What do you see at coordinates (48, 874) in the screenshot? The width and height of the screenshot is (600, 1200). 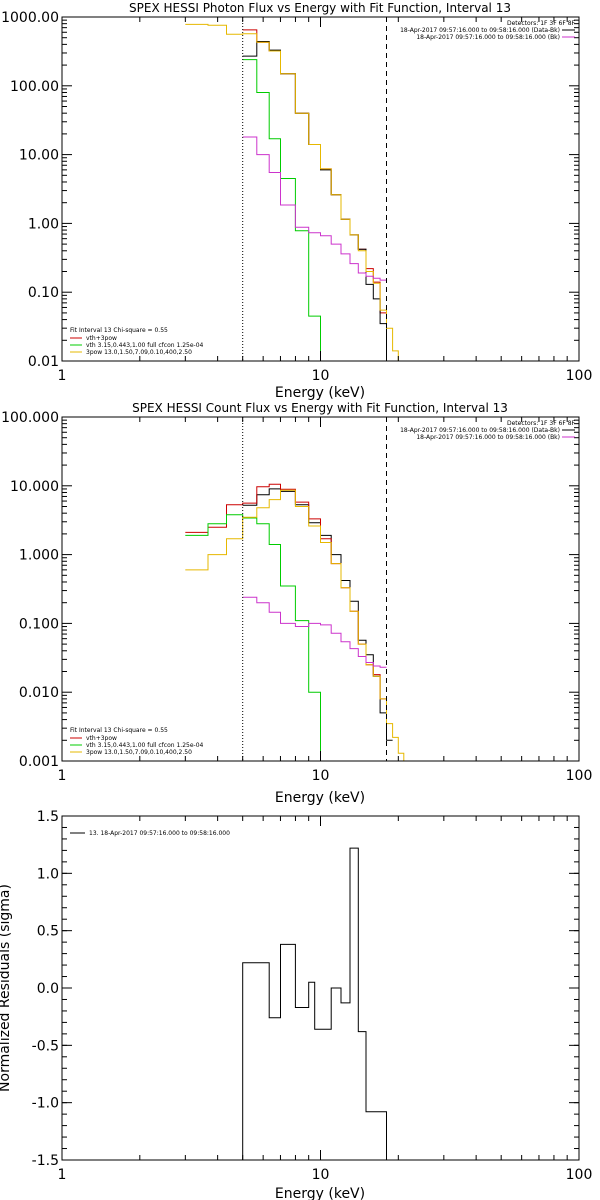 I see `resid-y-tick-label: 1.0` at bounding box center [48, 874].